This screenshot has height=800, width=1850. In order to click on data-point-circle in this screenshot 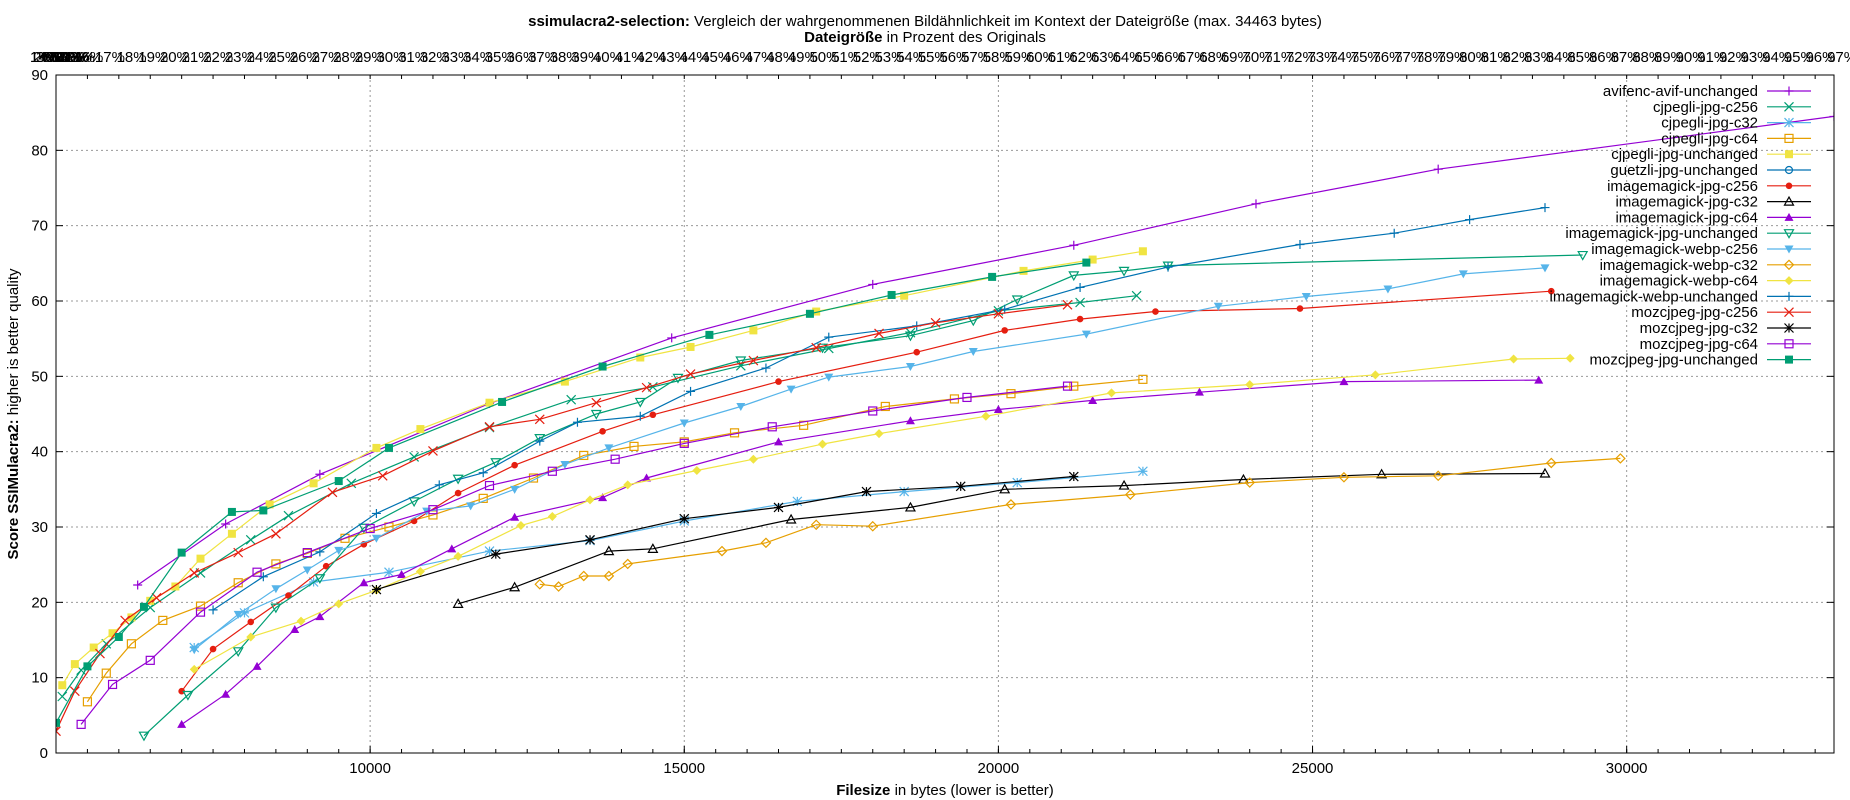, I will do `click(1789, 170)`.